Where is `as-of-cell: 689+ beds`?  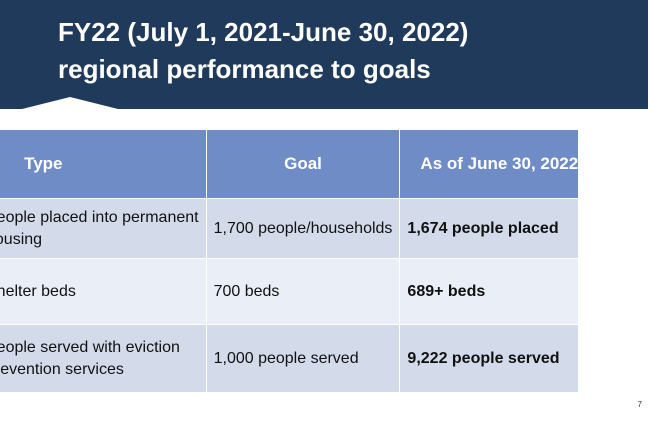 as-of-cell: 689+ beds is located at coordinates (489, 291).